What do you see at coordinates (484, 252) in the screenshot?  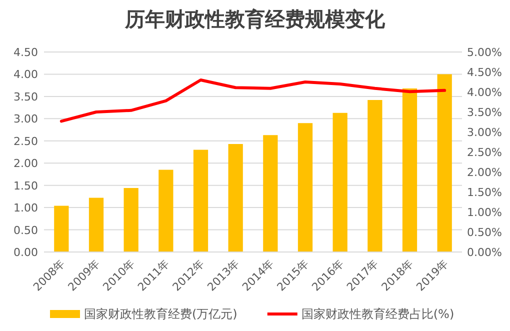 I see `y2-tick-label: 0.00%` at bounding box center [484, 252].